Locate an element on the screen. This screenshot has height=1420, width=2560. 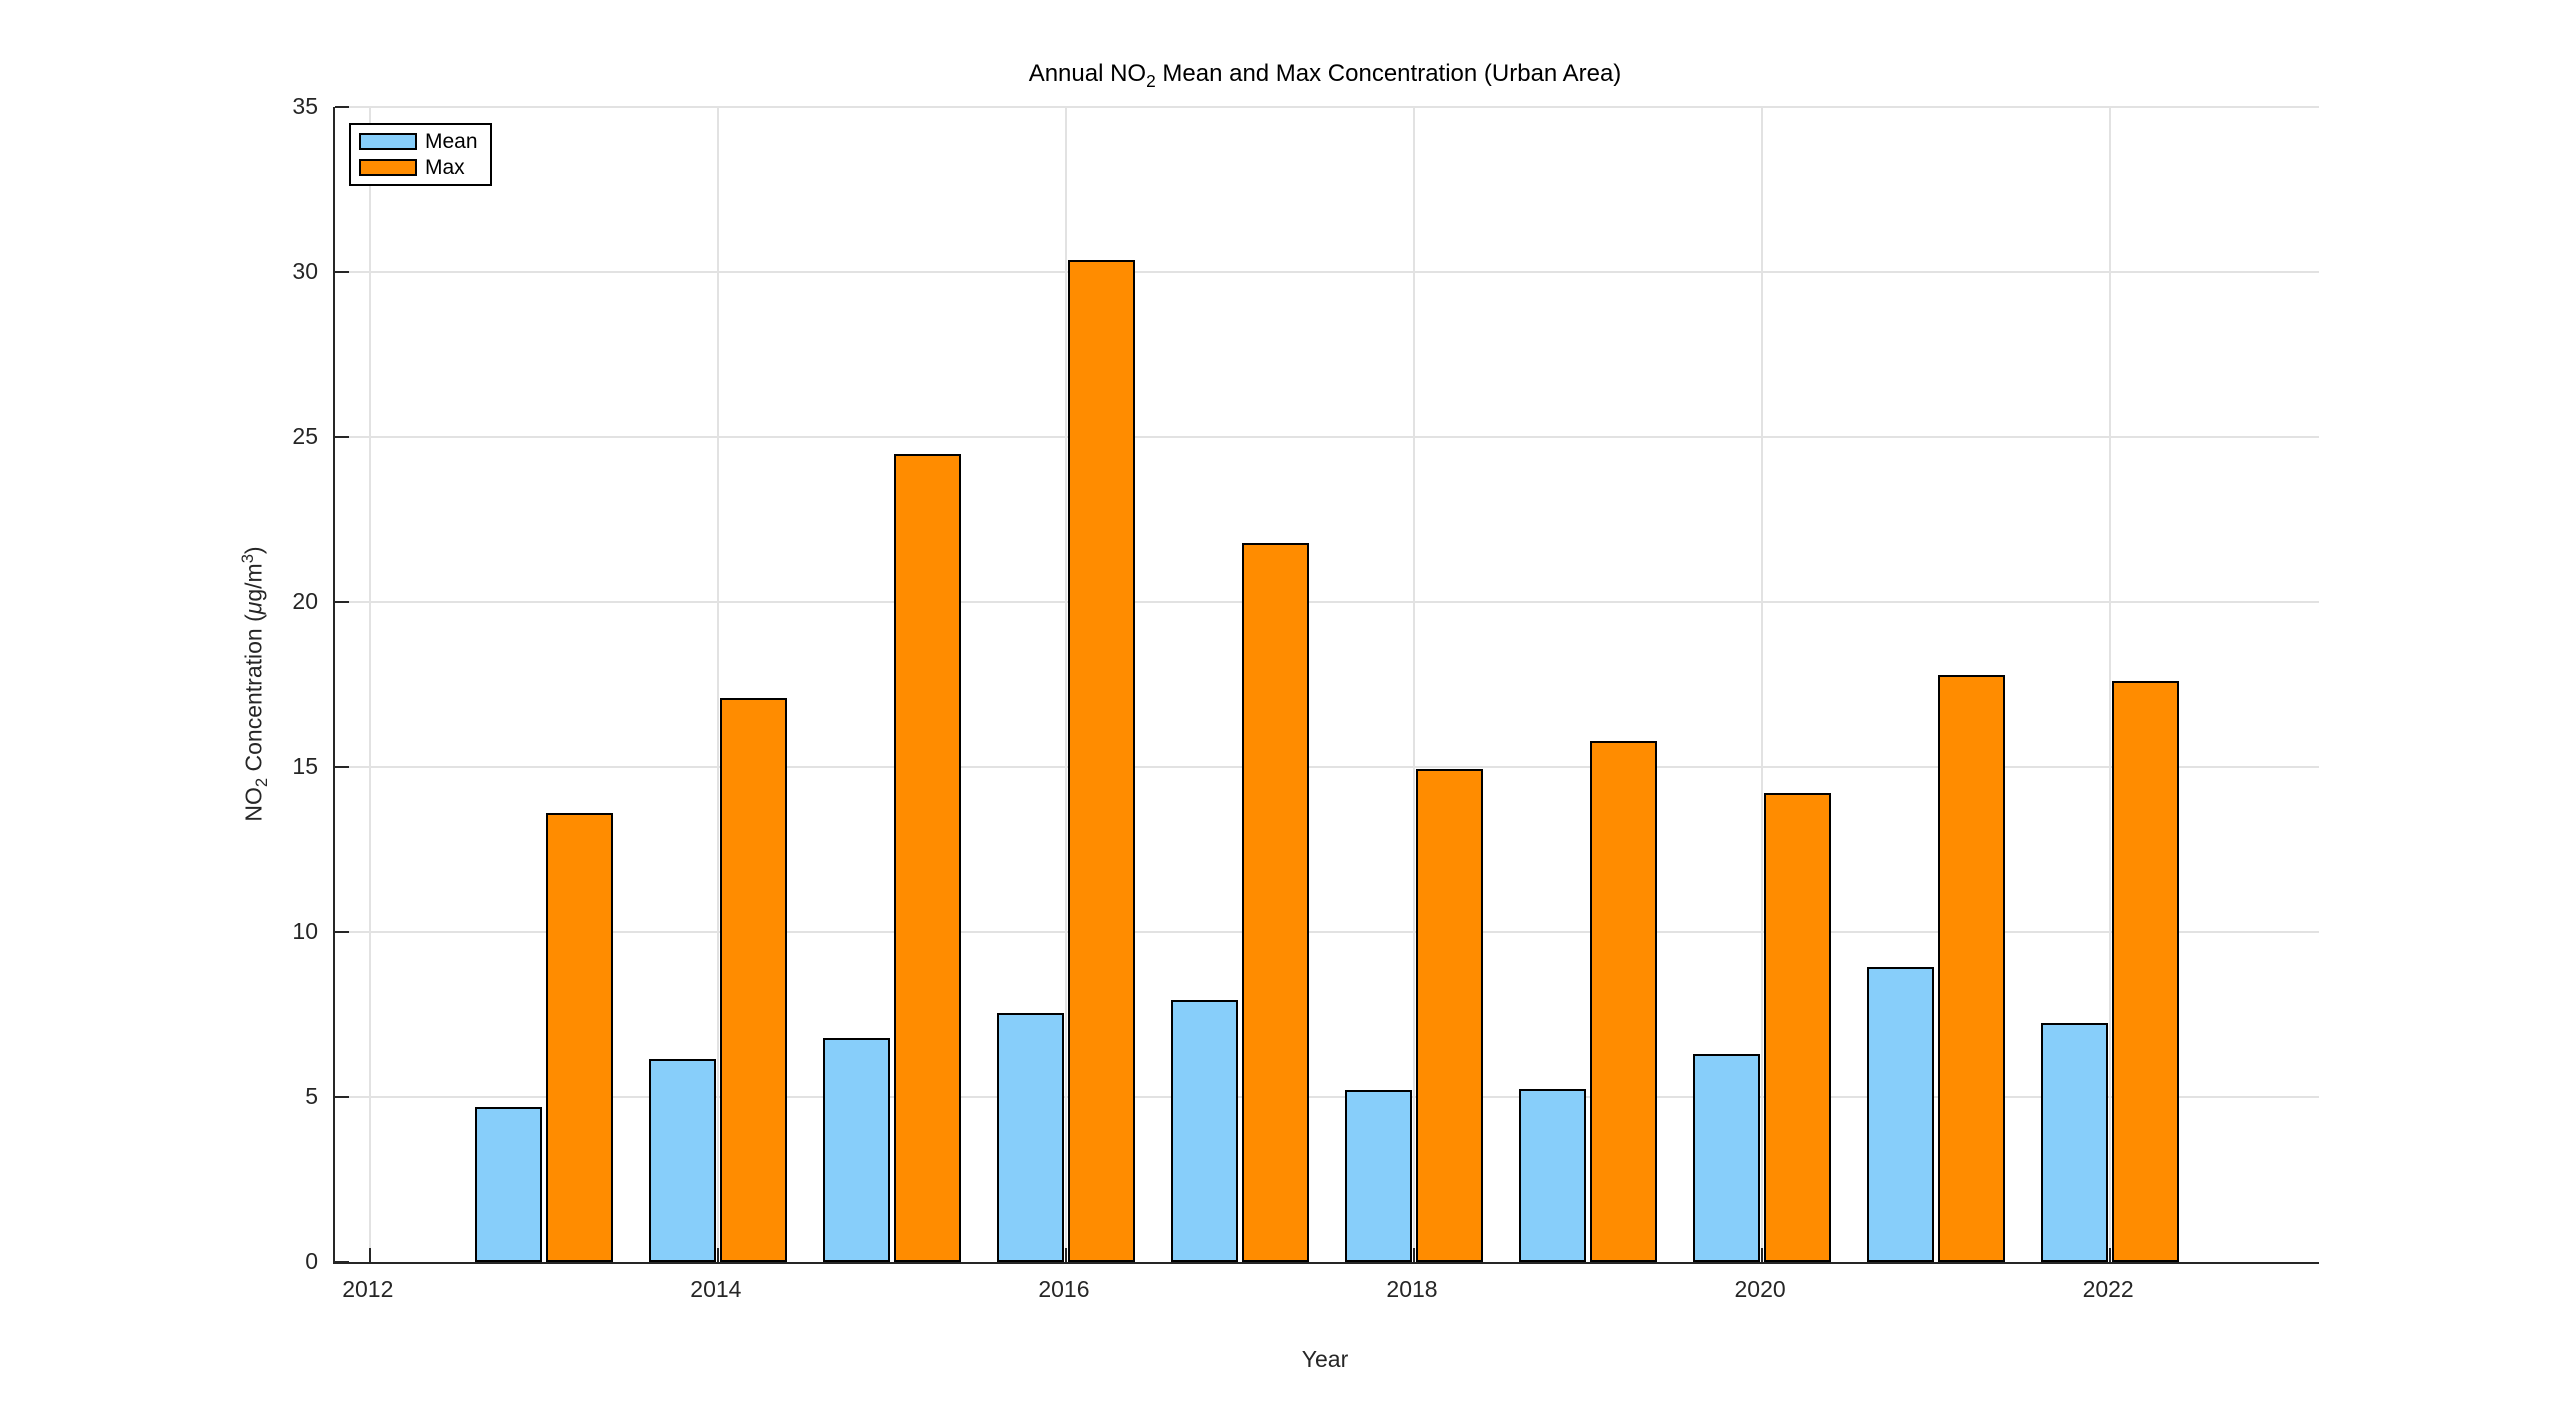
bar-max-2016 is located at coordinates (1102, 761).